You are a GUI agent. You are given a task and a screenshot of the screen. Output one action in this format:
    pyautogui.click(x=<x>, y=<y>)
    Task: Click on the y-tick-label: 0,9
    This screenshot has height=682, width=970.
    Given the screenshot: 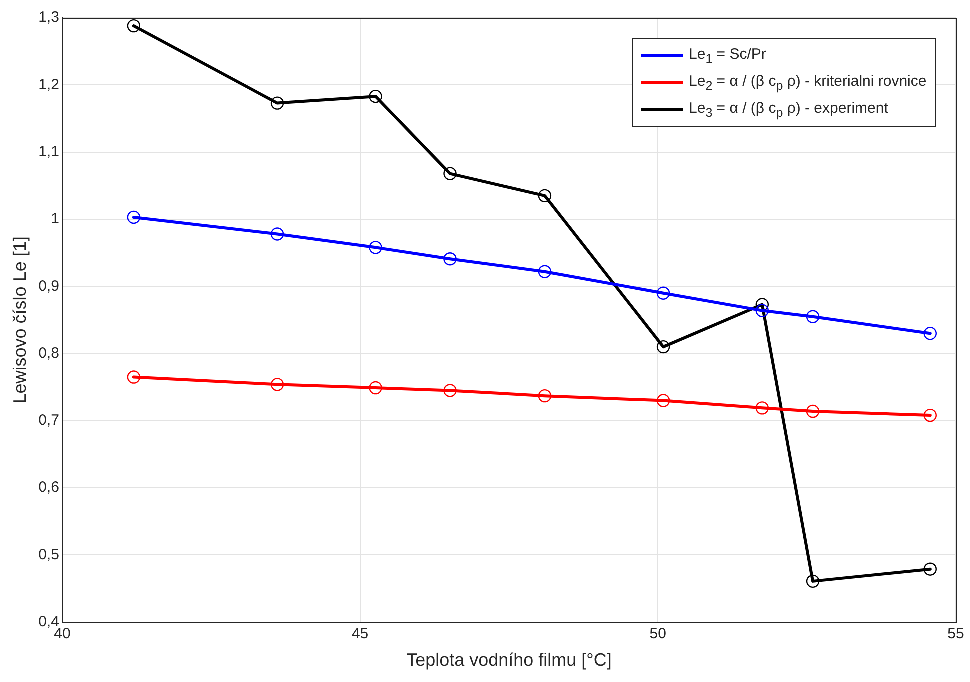 What is the action you would take?
    pyautogui.click(x=49, y=286)
    